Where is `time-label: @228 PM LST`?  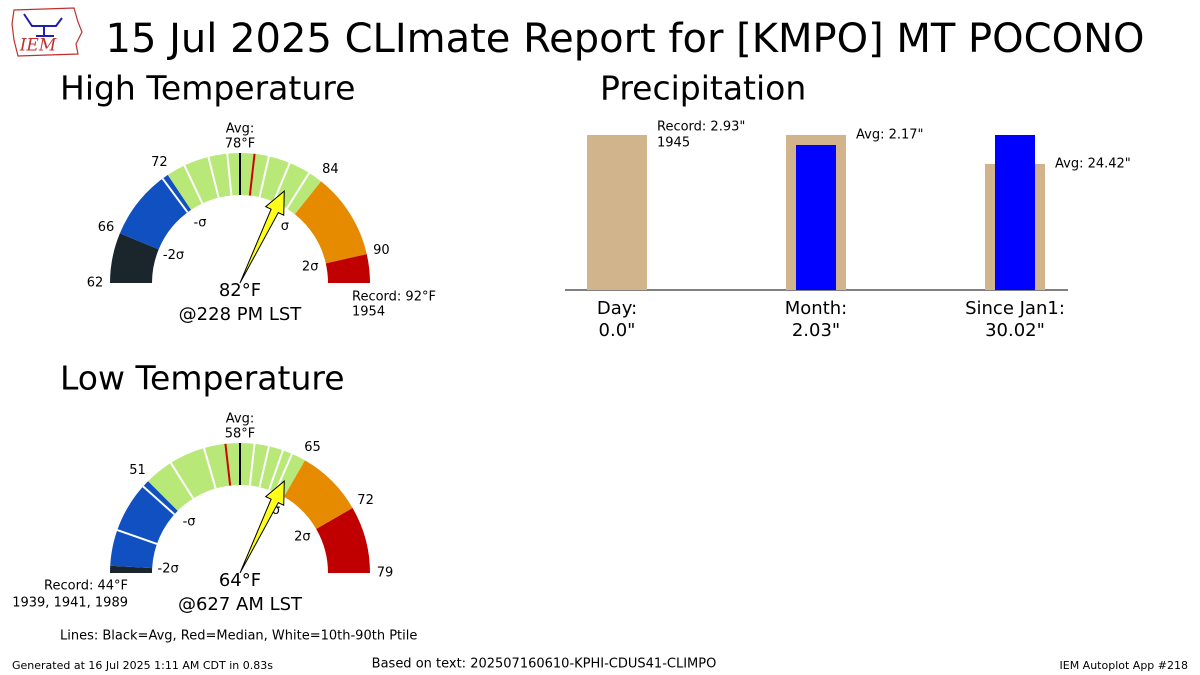 time-label: @228 PM LST is located at coordinates (241, 314).